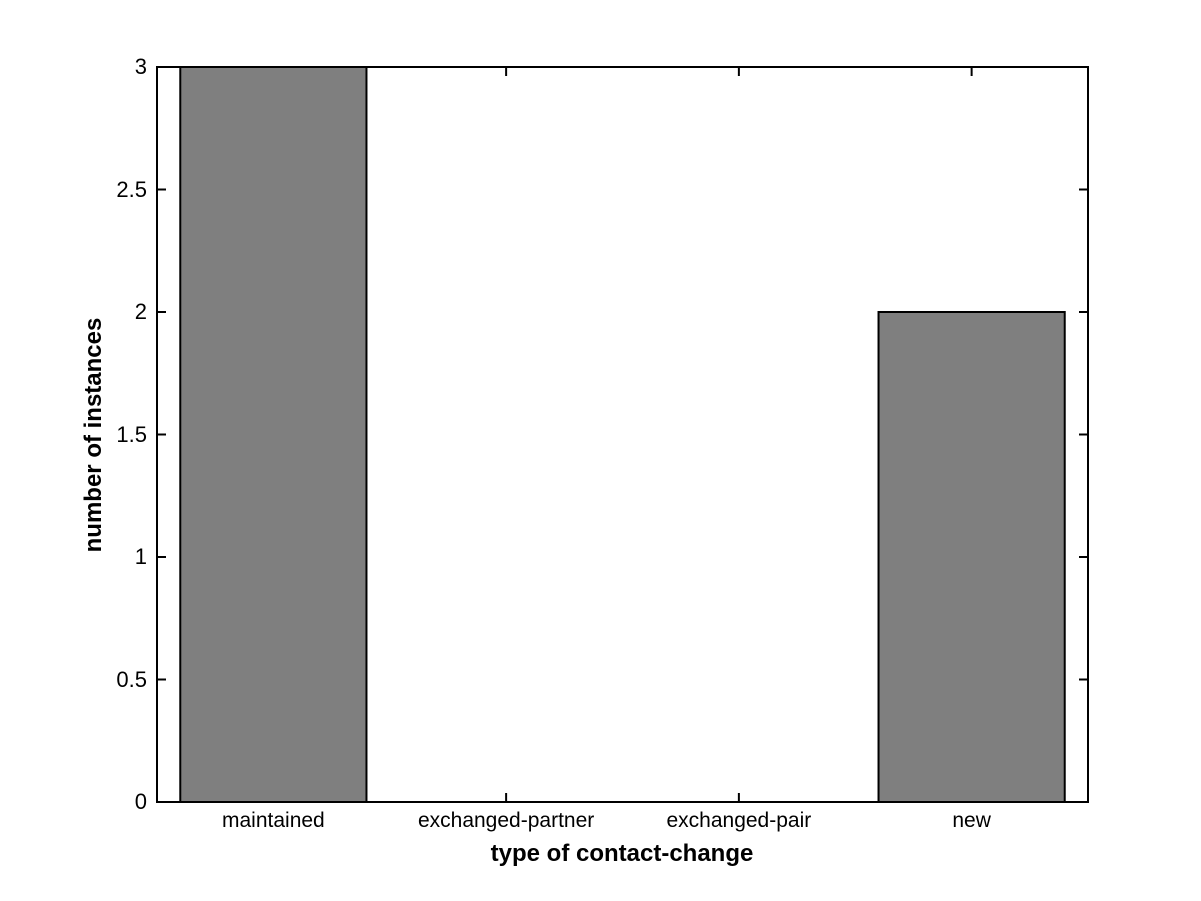  What do you see at coordinates (140, 311) in the screenshot?
I see `y-tick-label: 2` at bounding box center [140, 311].